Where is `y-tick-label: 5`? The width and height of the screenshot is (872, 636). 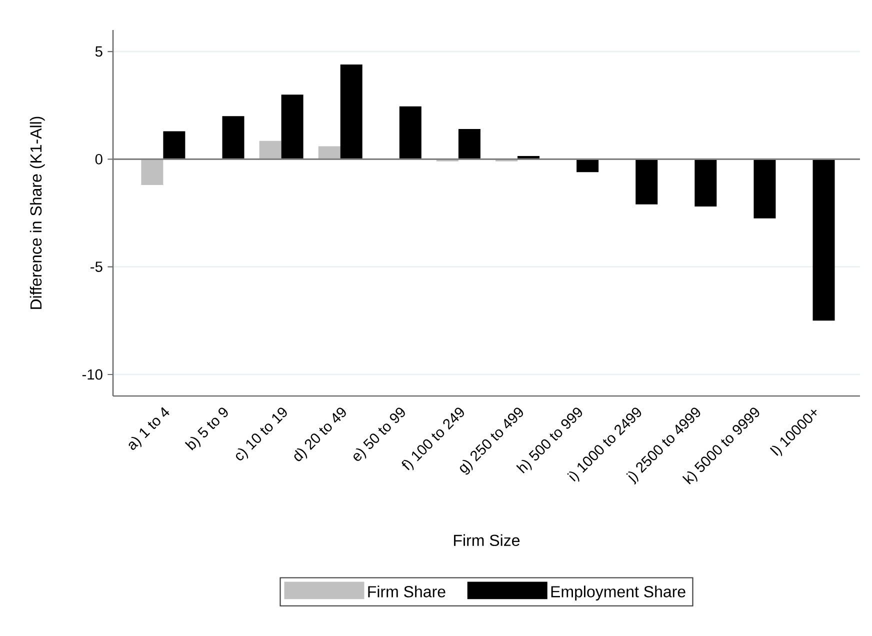
y-tick-label: 5 is located at coordinates (98, 51).